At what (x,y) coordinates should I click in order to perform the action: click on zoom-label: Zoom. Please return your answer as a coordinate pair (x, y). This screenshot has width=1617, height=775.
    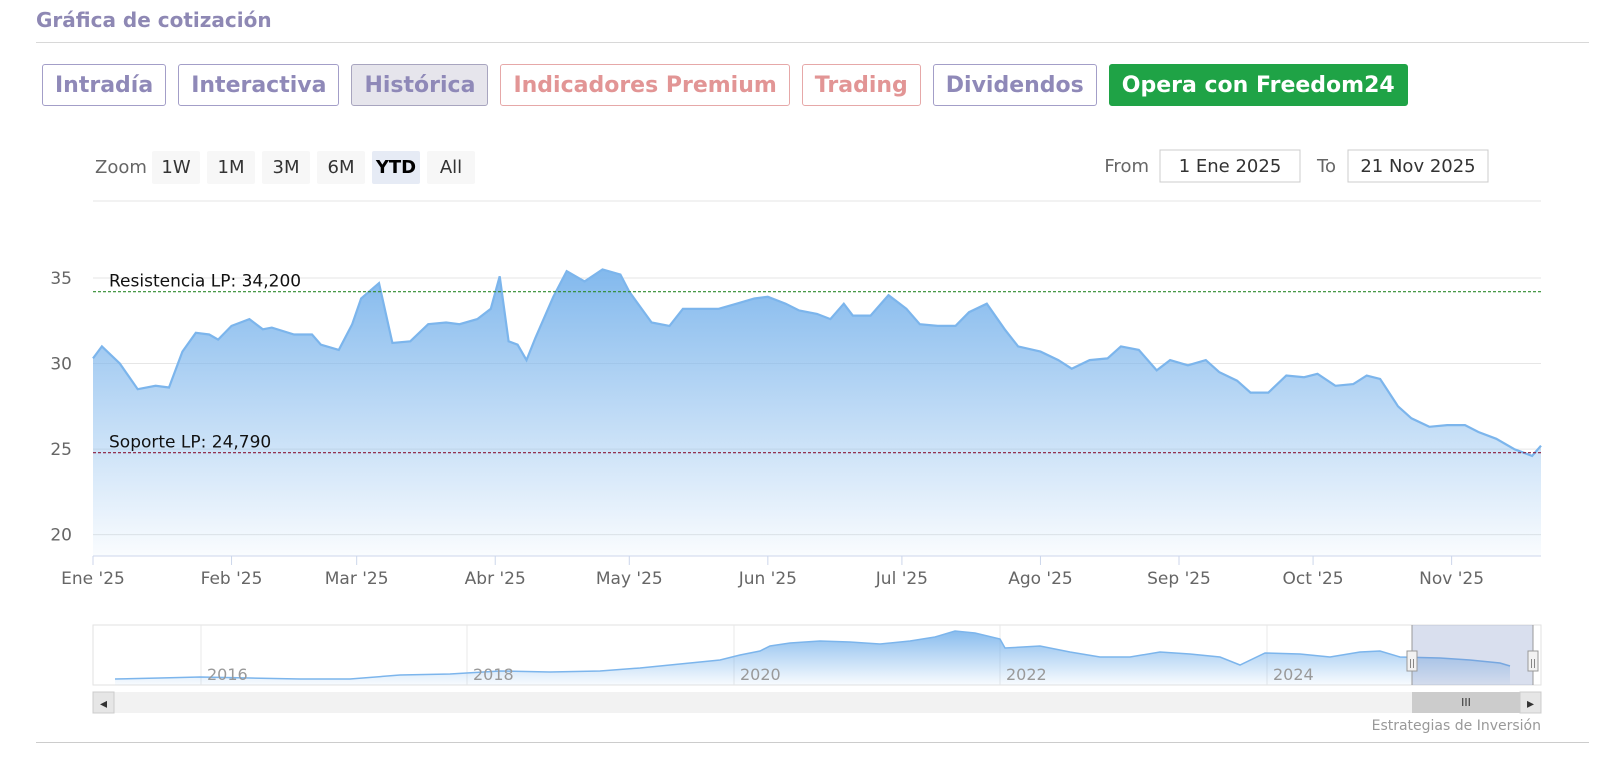
    Looking at the image, I should click on (121, 167).